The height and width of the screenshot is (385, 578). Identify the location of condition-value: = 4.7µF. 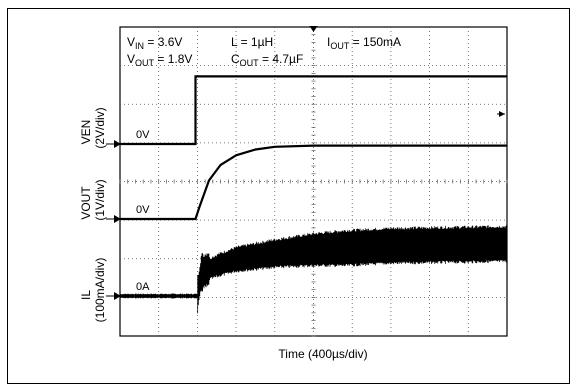
(281, 59).